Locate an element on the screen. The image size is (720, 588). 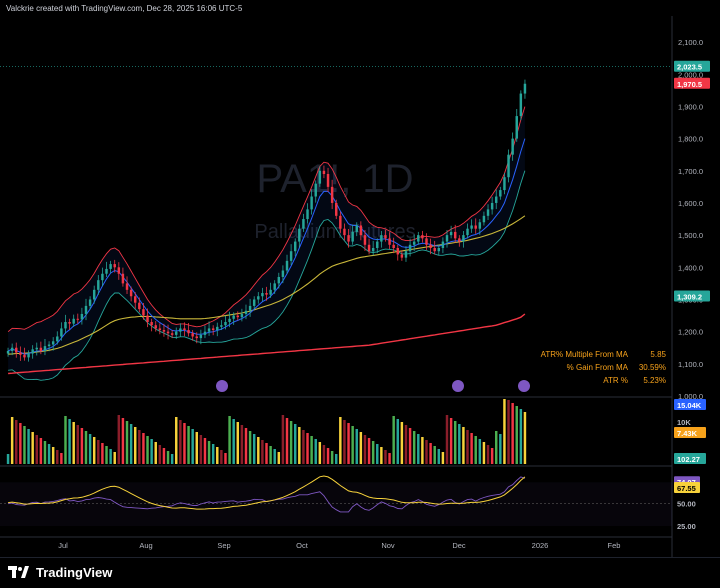
stat-value: 30.59% is located at coordinates (652, 367).